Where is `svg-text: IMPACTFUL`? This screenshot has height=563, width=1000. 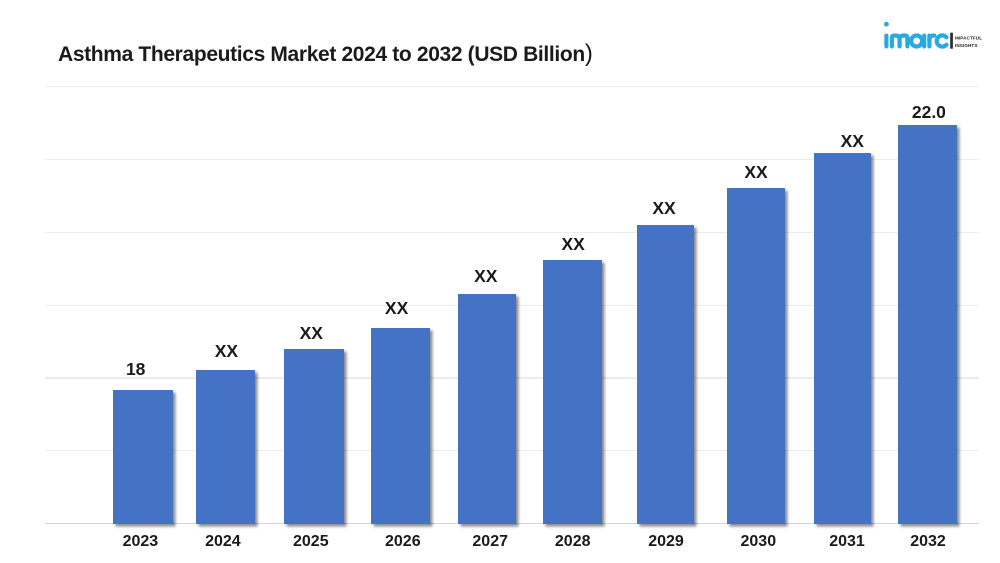
svg-text: IMPACTFUL is located at coordinates (968, 38).